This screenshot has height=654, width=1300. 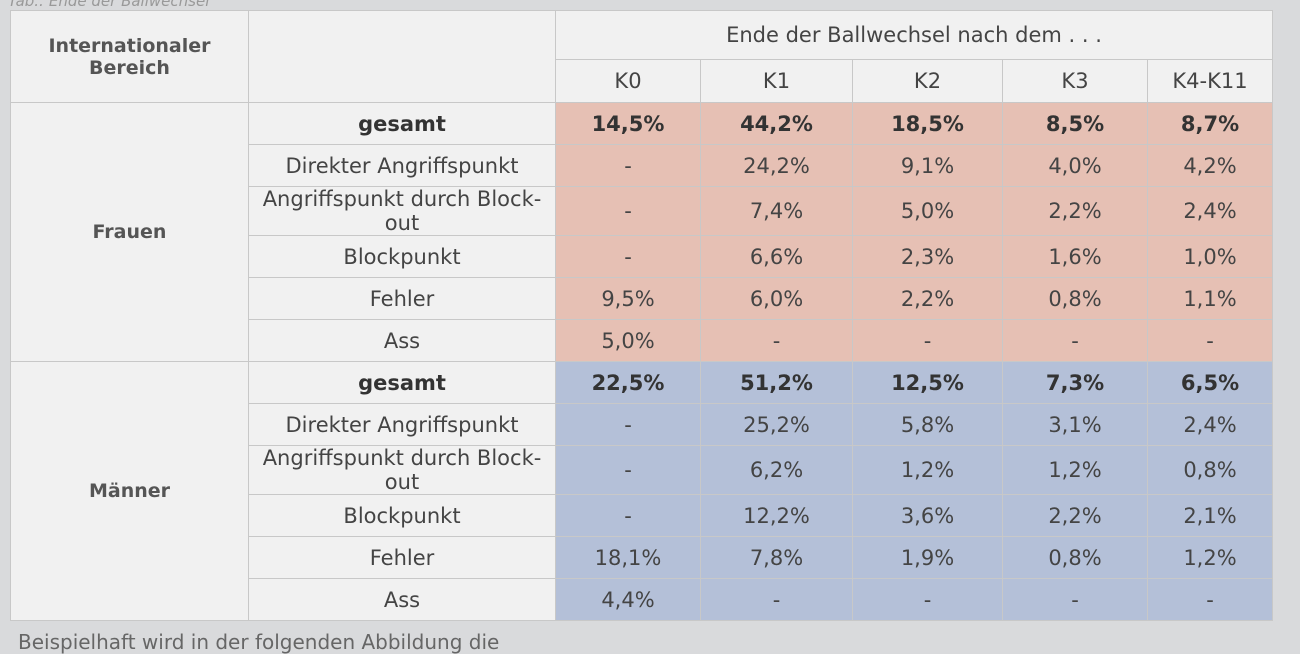 What do you see at coordinates (776, 211) in the screenshot?
I see `value-cell: 7,4%` at bounding box center [776, 211].